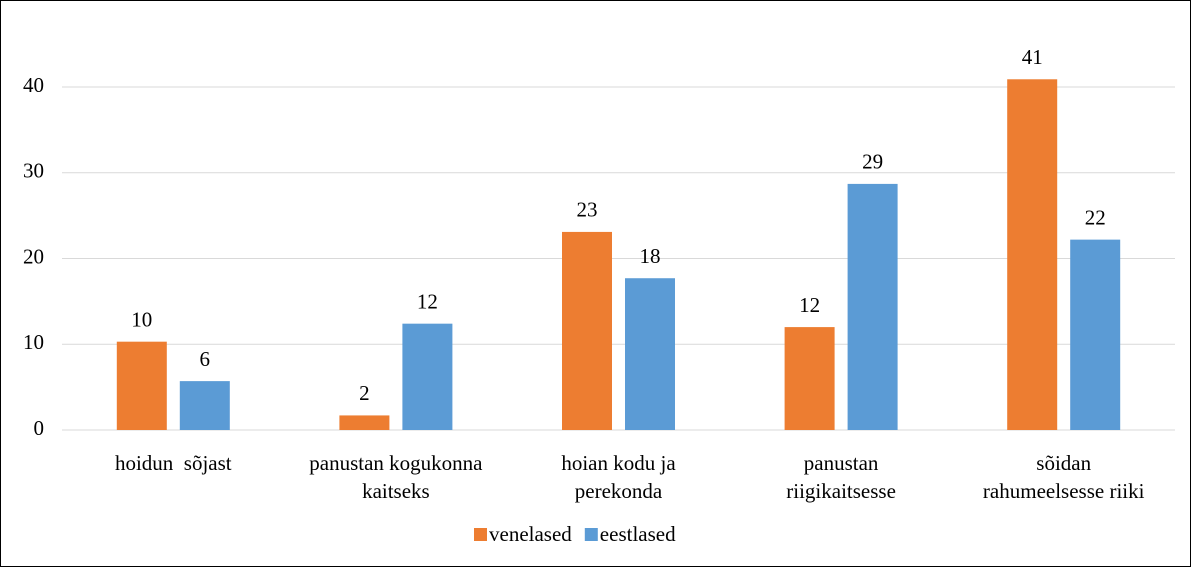 The image size is (1191, 567). Describe the element at coordinates (841, 477) in the screenshot. I see `x-tick-label: panustan riigikaitsesse` at that location.